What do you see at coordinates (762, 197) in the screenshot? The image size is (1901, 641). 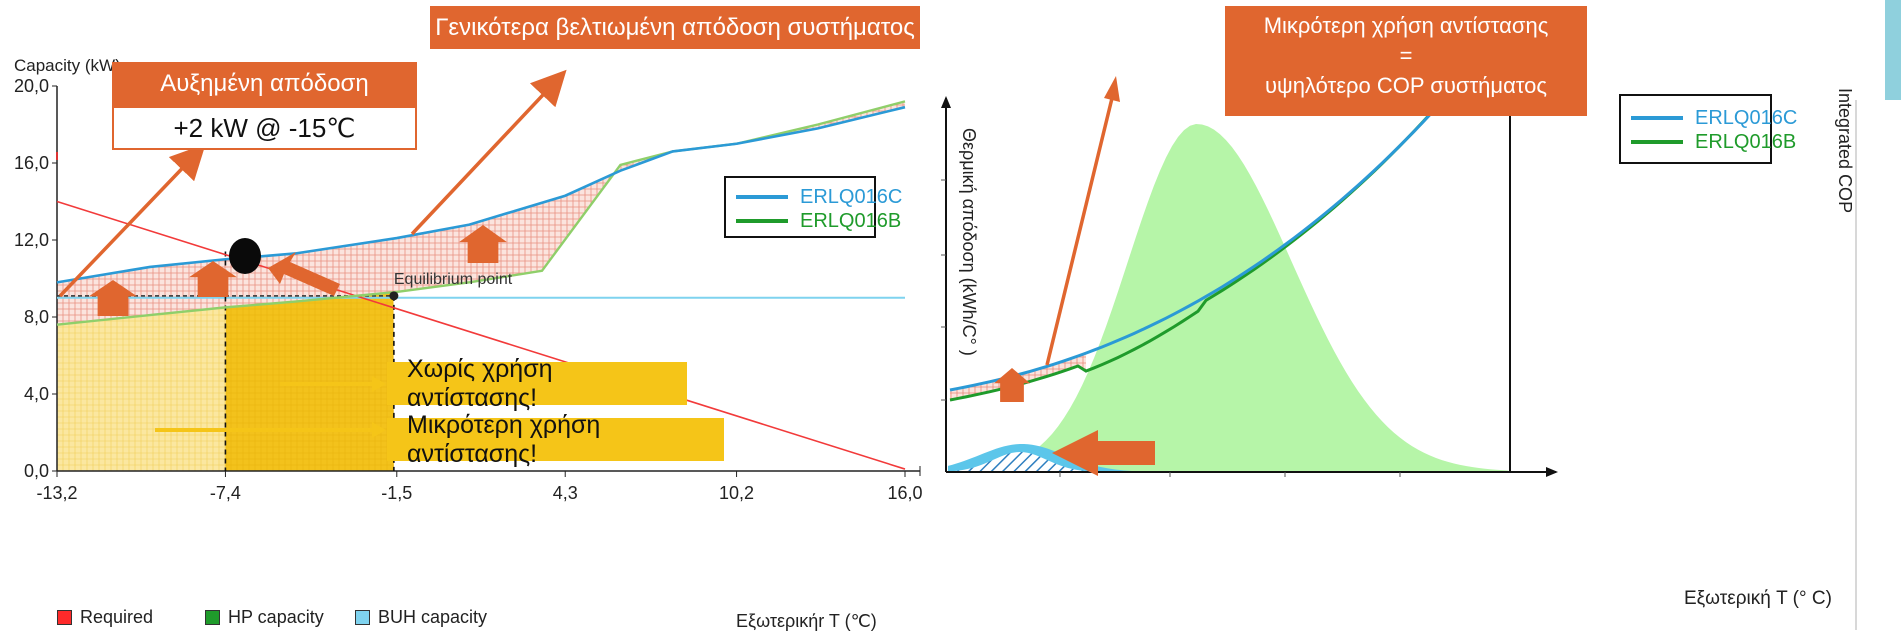 I see `legend-swatch-c` at bounding box center [762, 197].